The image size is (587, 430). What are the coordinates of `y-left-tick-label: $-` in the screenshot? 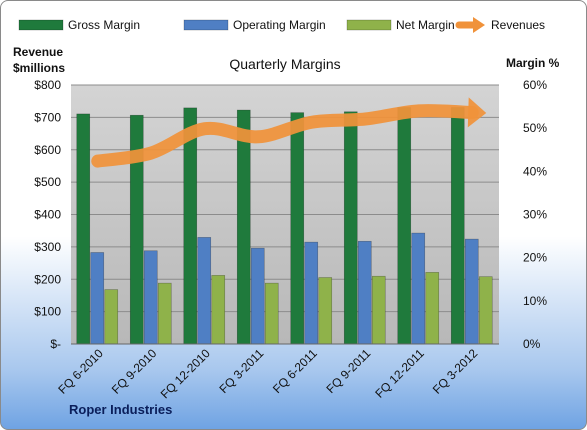 It's located at (55, 344).